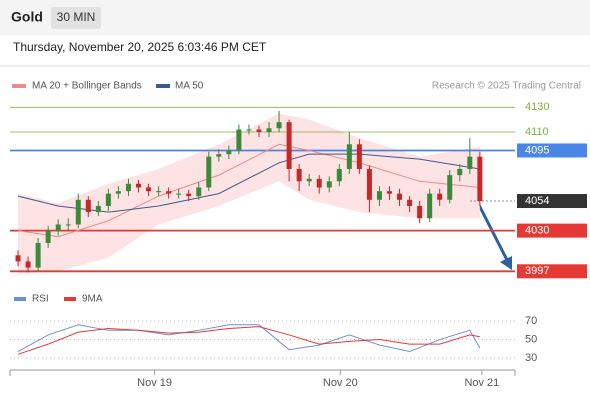 The image size is (590, 400). I want to click on y-tick-label: 70, so click(531, 321).